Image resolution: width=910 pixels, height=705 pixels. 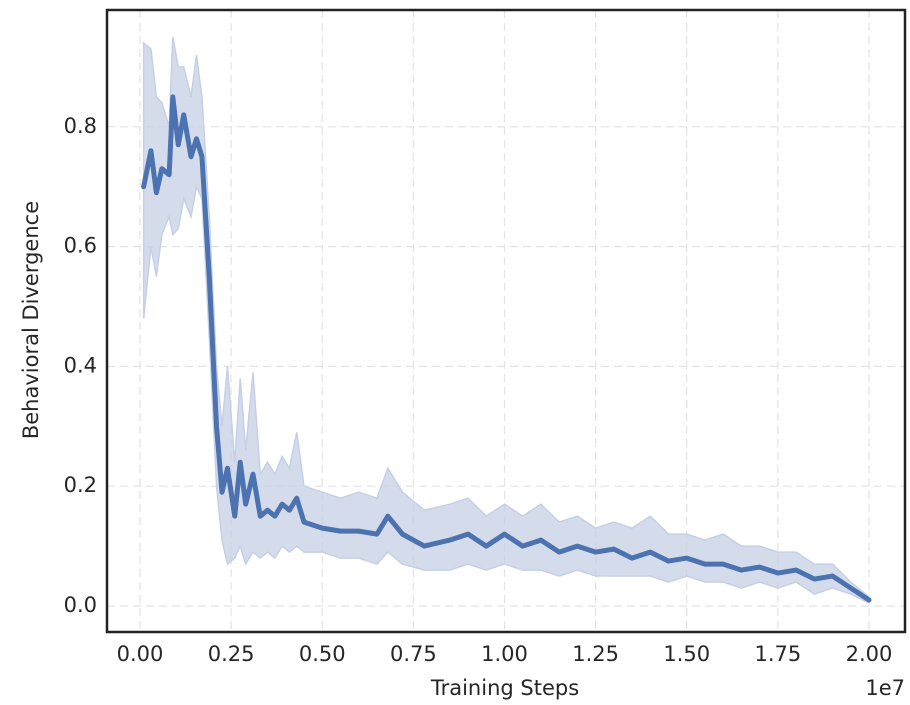 I want to click on y-axis-label: Behavioral Divergence, so click(x=31, y=320).